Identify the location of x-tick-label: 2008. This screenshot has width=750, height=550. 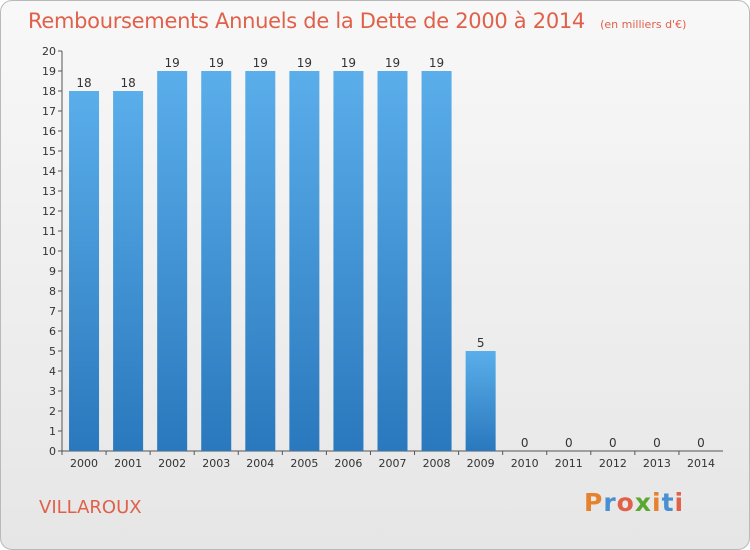
(437, 463).